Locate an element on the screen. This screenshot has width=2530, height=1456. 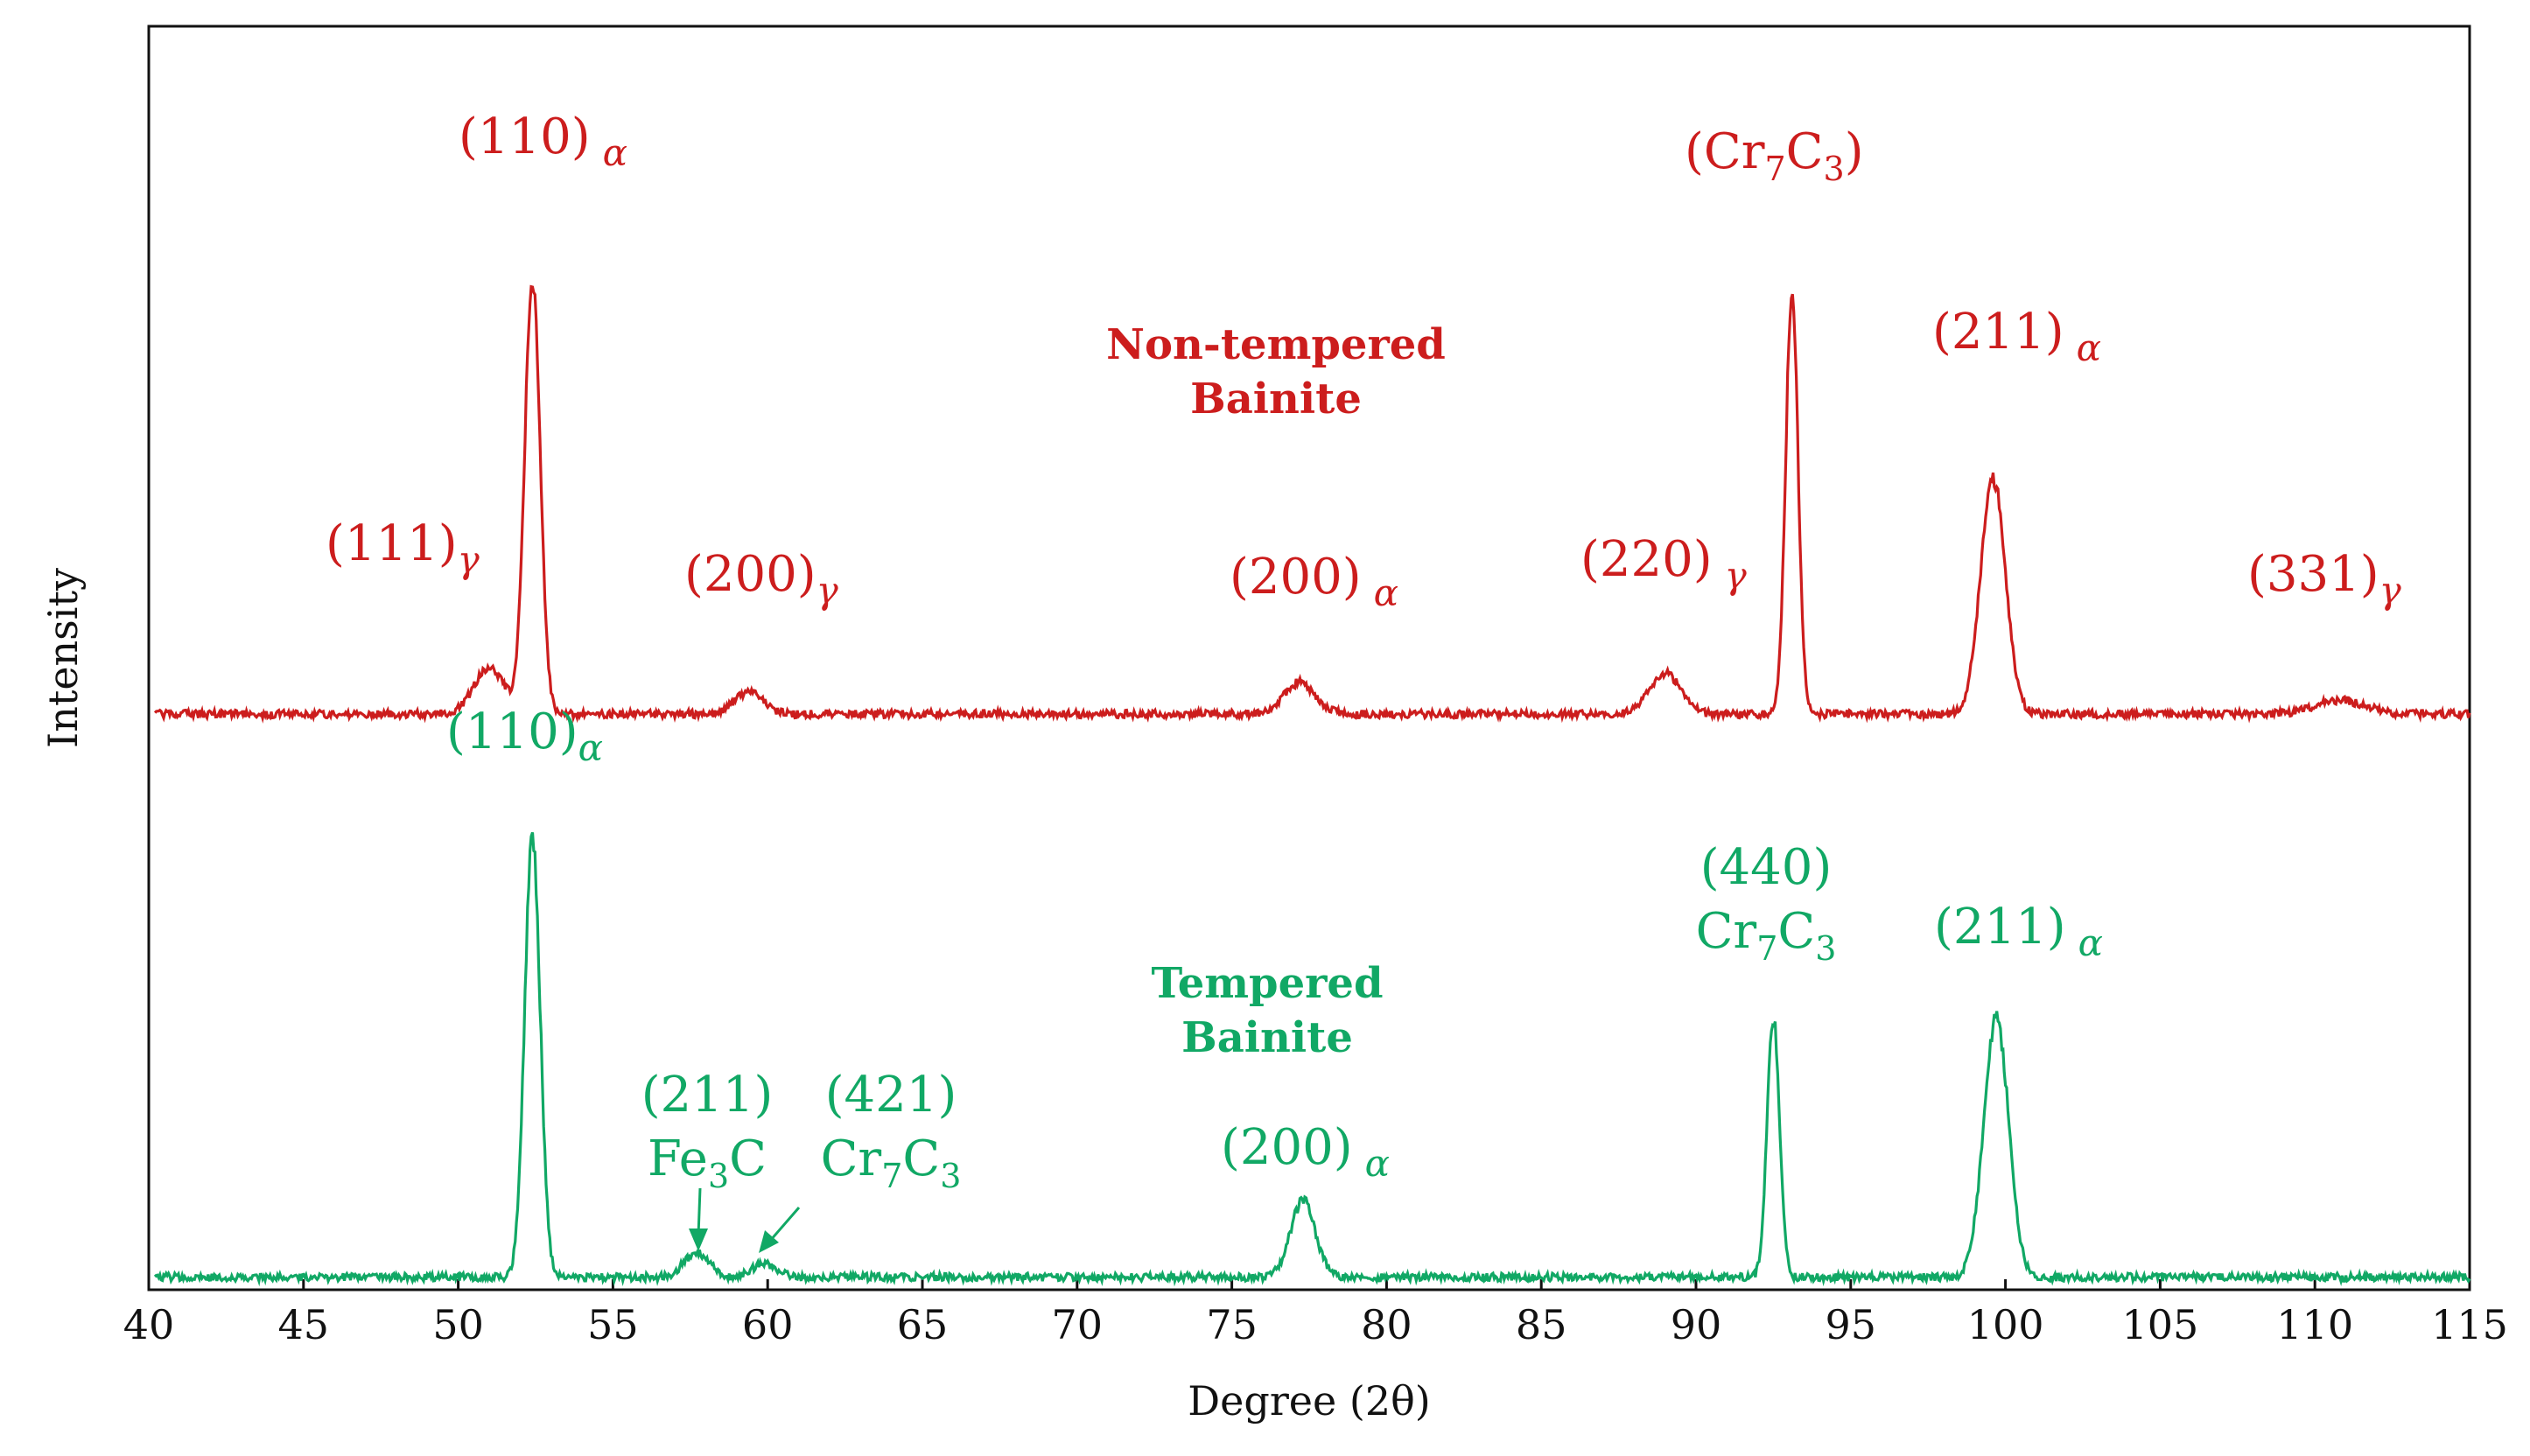
peak-label-t-440-line2: Cr7C3 is located at coordinates (1766, 935).